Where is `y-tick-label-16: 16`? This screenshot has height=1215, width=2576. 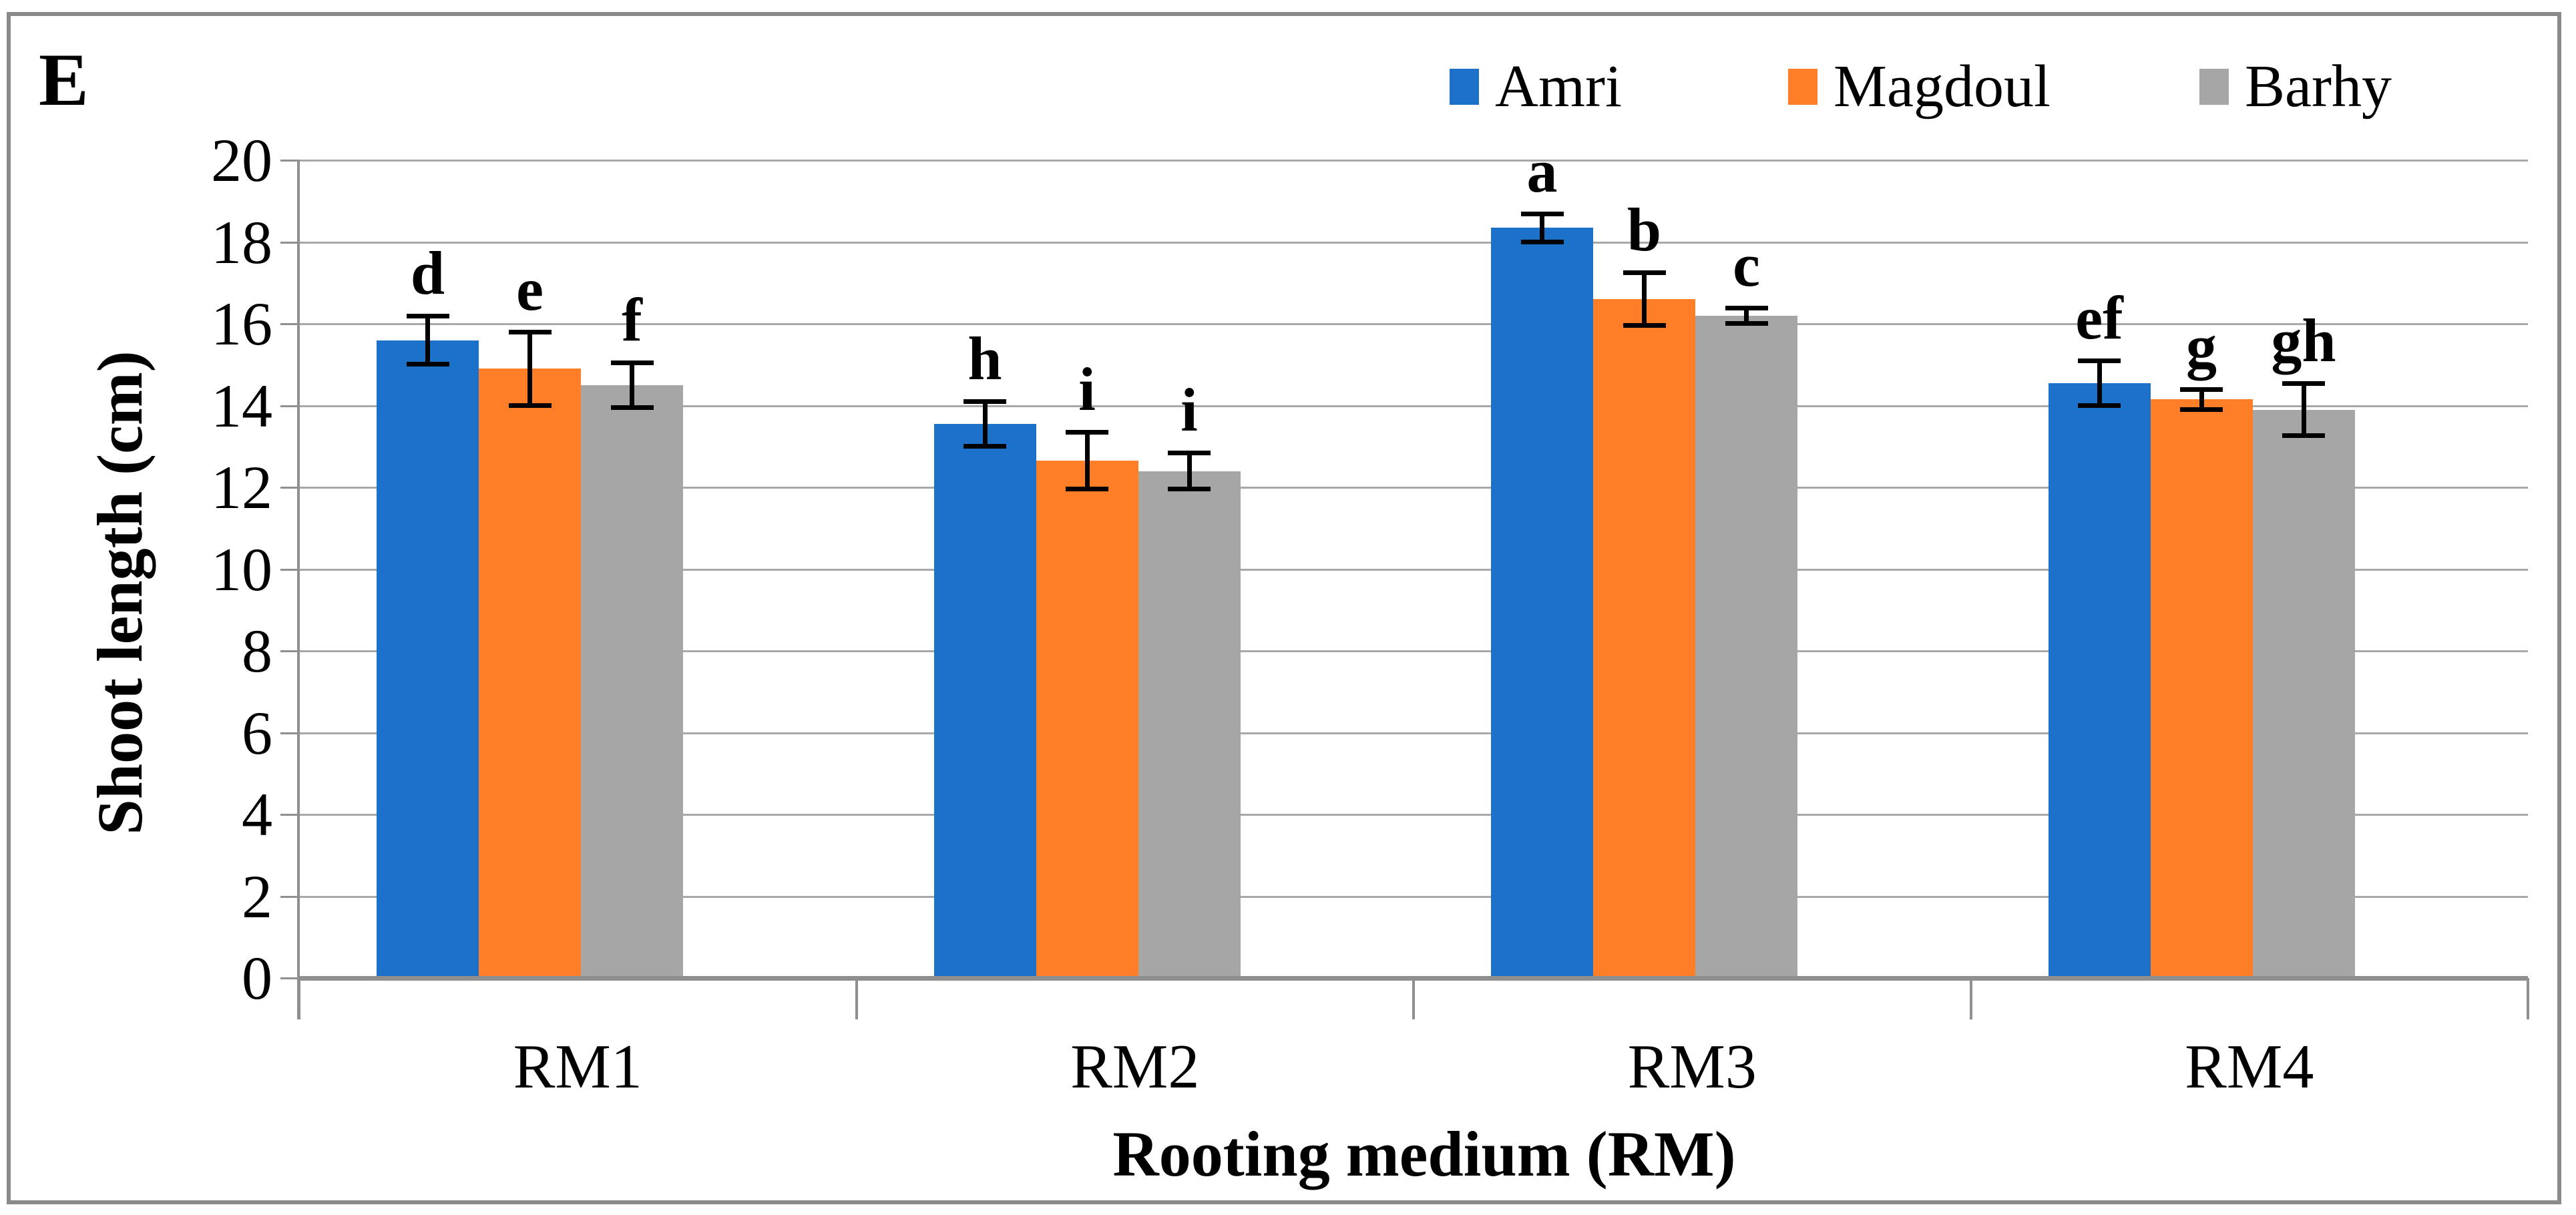 y-tick-label-16: 16 is located at coordinates (241, 324).